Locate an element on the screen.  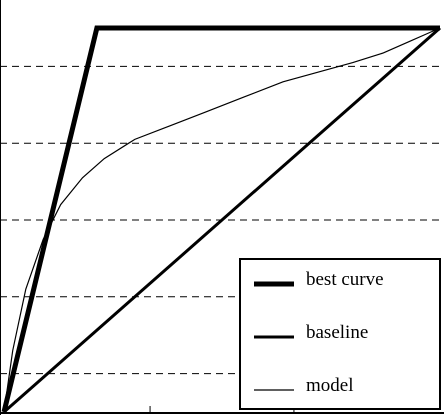
legend-label-1: baseline is located at coordinates (337, 332).